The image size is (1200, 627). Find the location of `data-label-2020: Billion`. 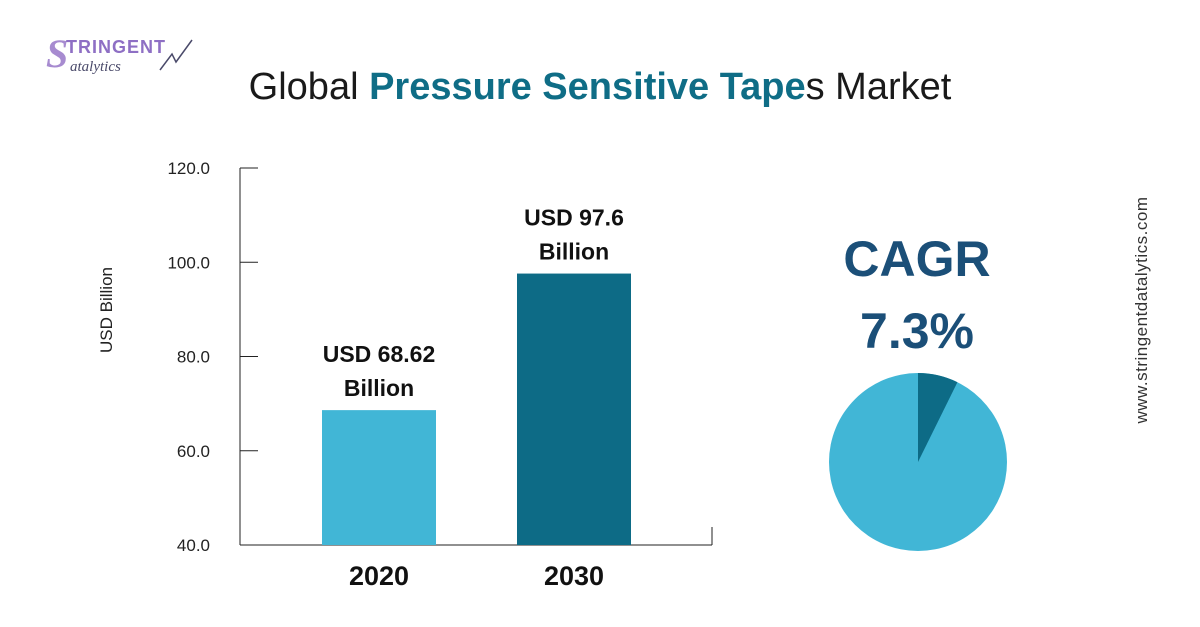

data-label-2020: Billion is located at coordinates (379, 388).